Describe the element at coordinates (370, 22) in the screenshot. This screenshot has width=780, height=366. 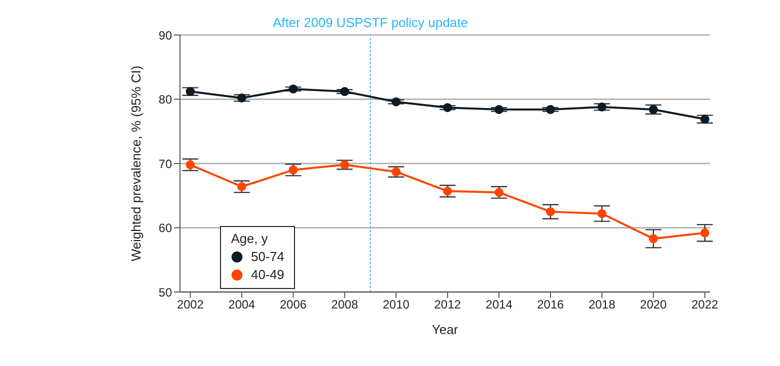
I see `ref-line-label: After 2009 USPSTF policy update` at that location.